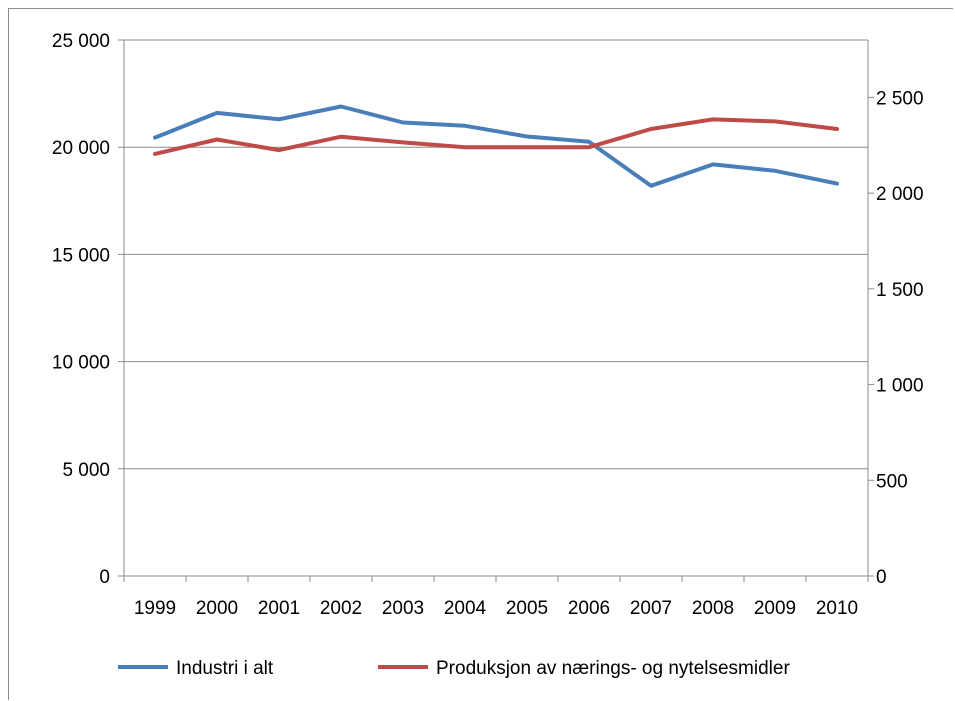  I want to click on x-tick-label: 2008, so click(713, 608).